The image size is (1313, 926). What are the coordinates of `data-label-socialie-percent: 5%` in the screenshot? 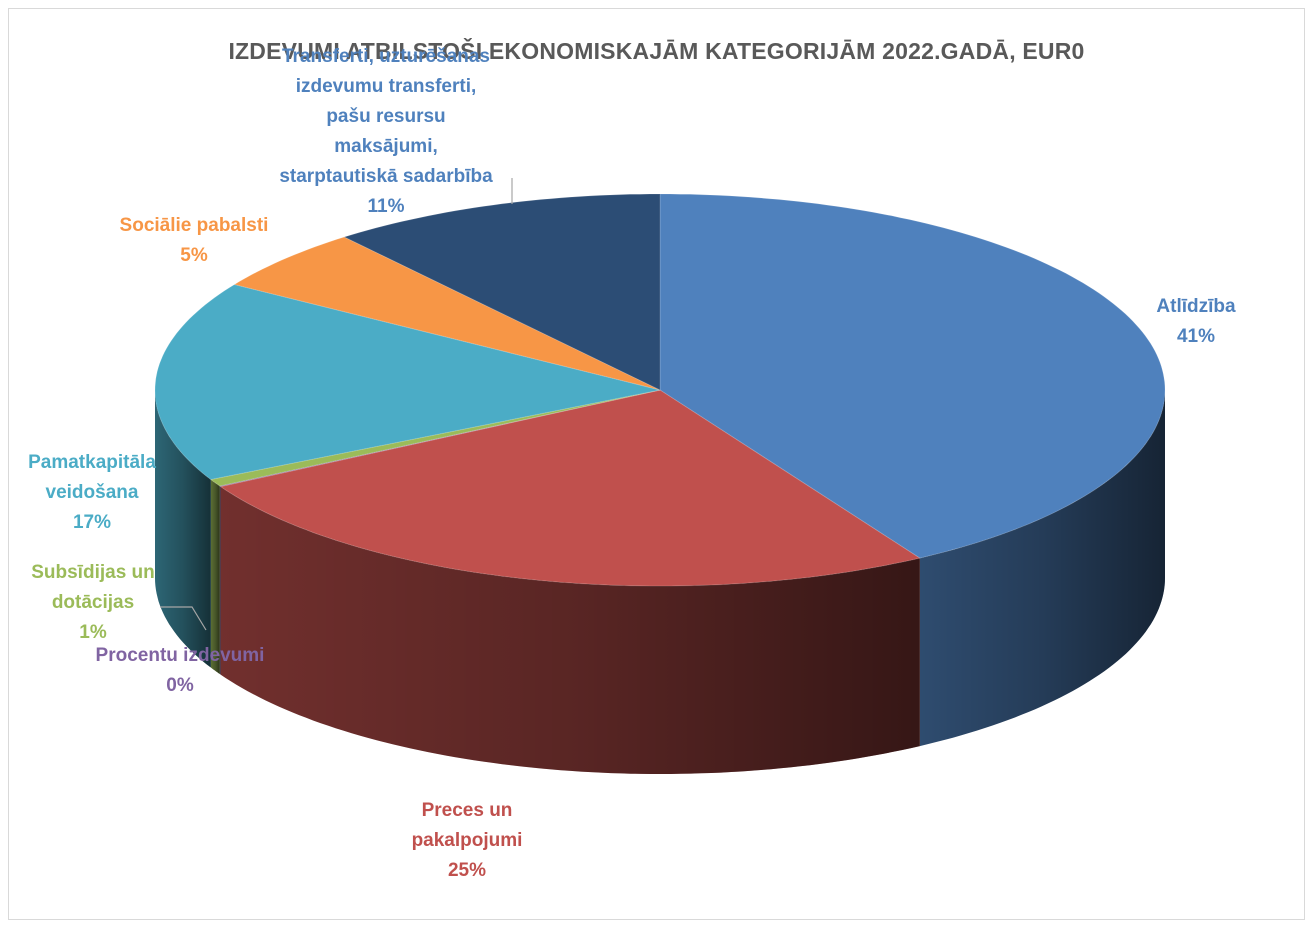 It's located at (194, 255).